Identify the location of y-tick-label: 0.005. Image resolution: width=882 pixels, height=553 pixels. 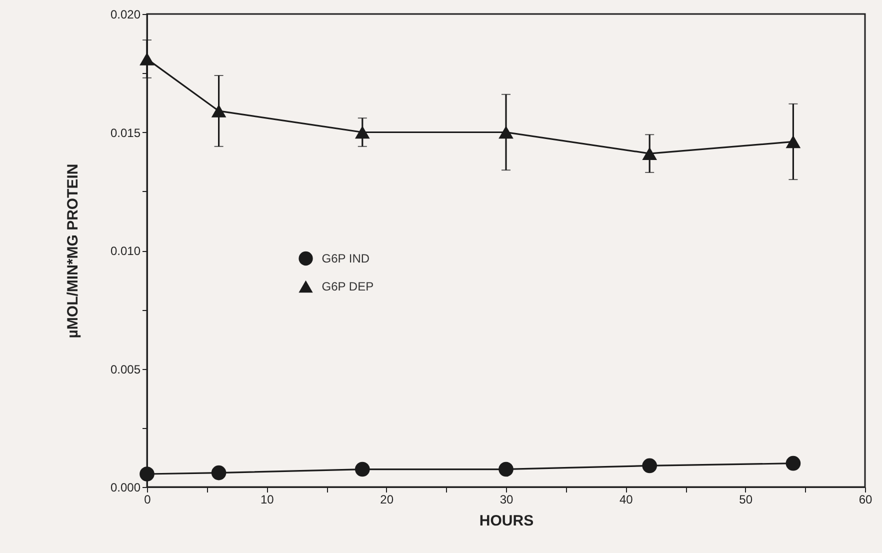
(125, 369).